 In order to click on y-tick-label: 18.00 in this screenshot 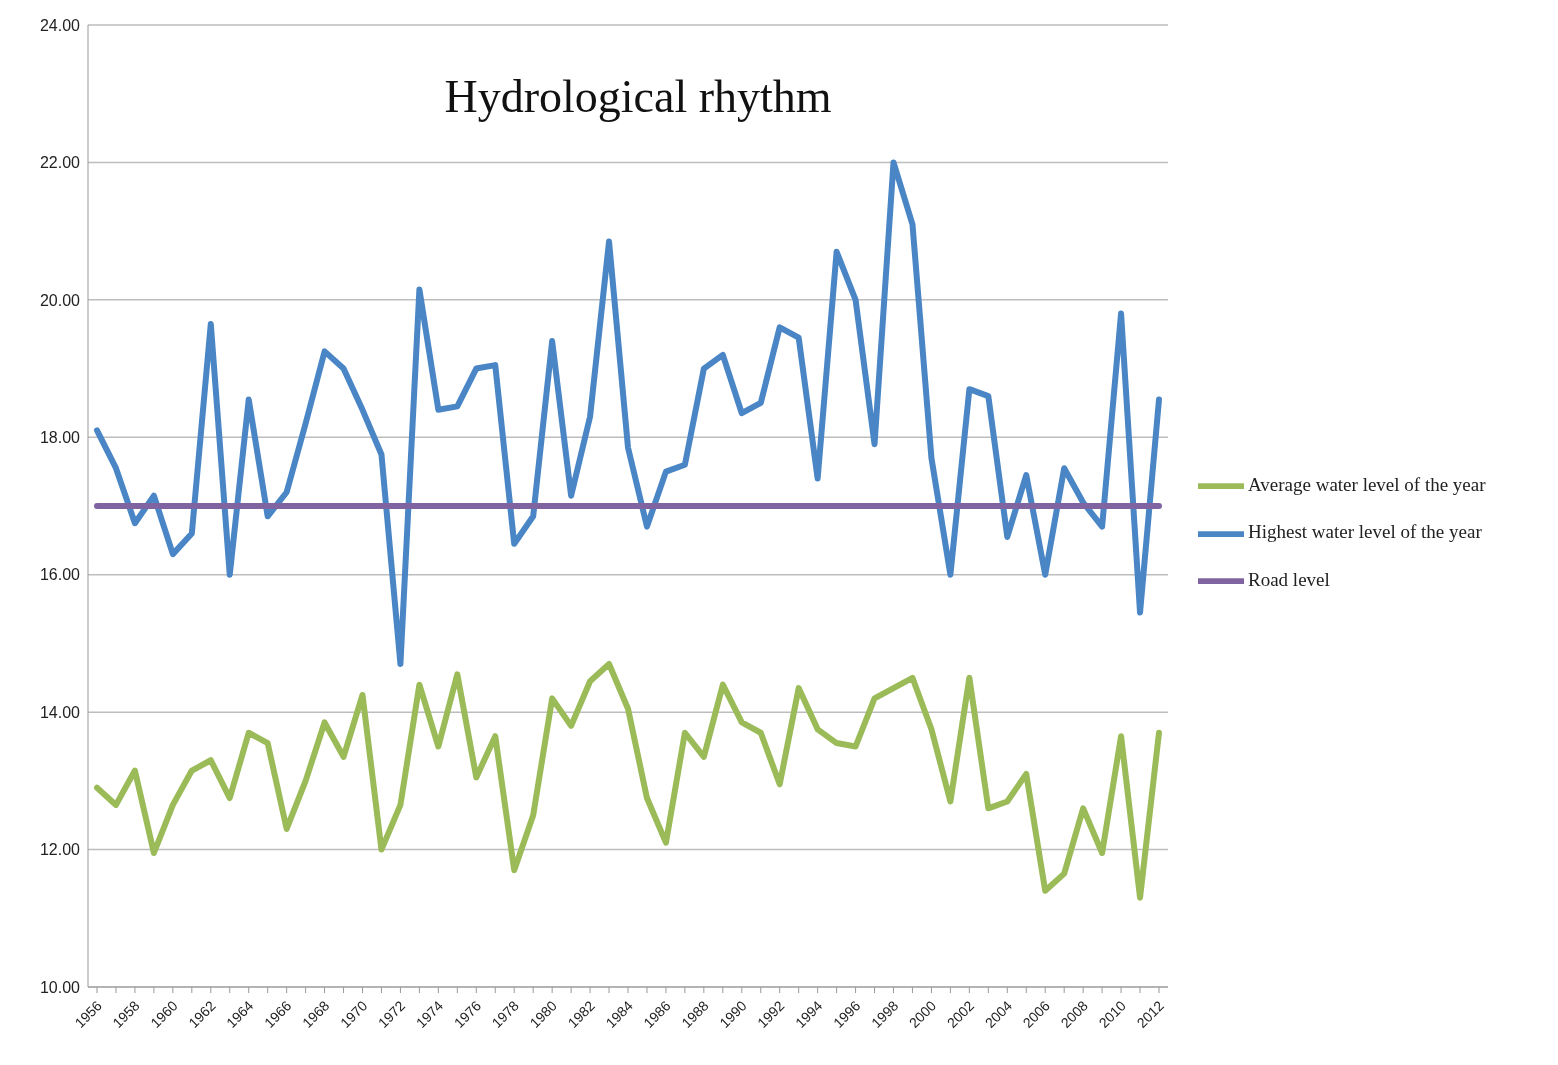, I will do `click(60, 437)`.